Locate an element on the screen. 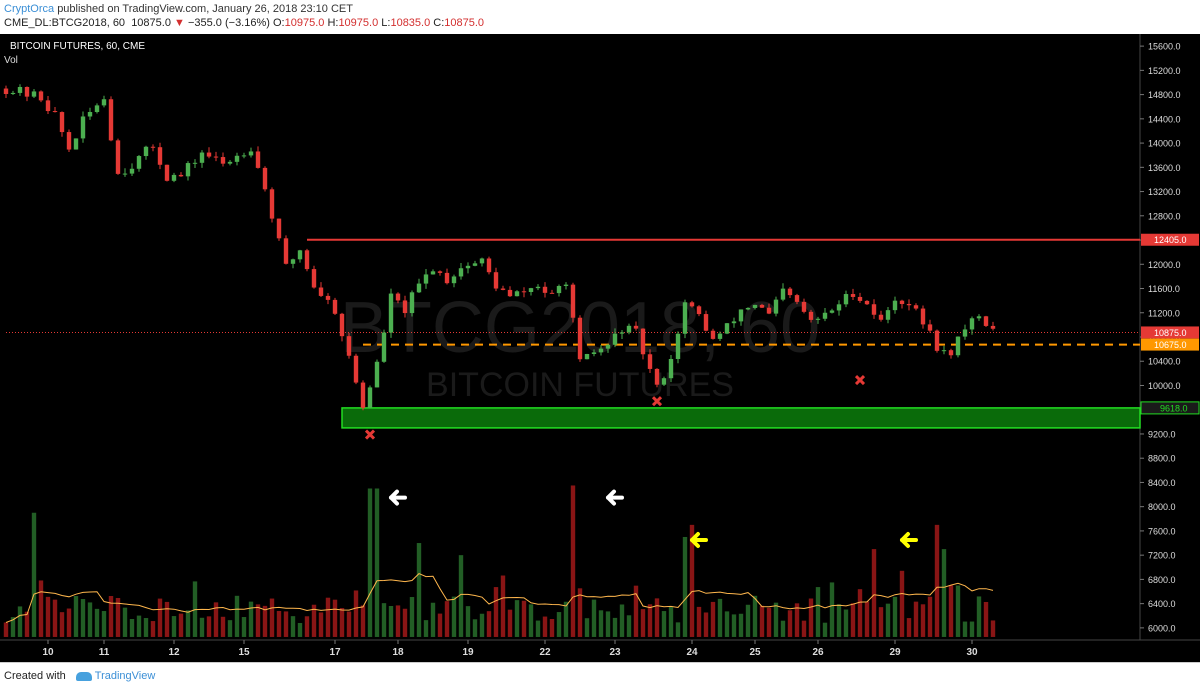 This screenshot has width=1200, height=690. x-tick-label: 17 is located at coordinates (335, 652).